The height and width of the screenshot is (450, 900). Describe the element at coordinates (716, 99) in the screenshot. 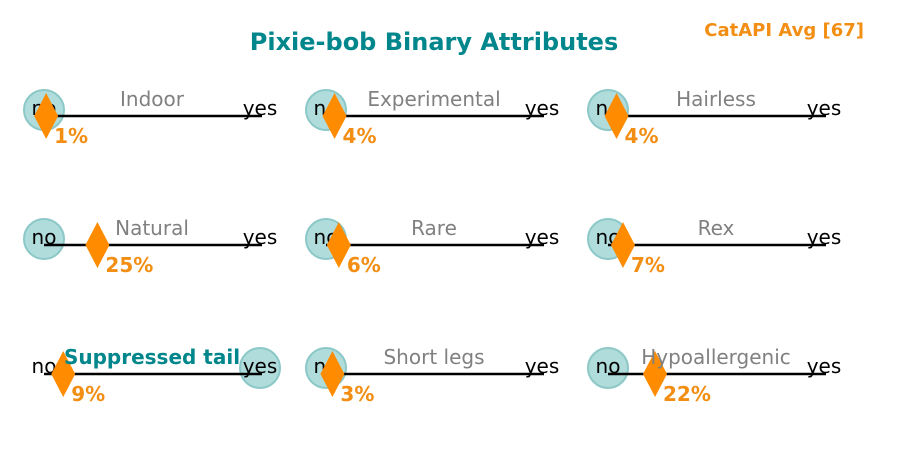

I see `attribute-label: Hairless` at that location.